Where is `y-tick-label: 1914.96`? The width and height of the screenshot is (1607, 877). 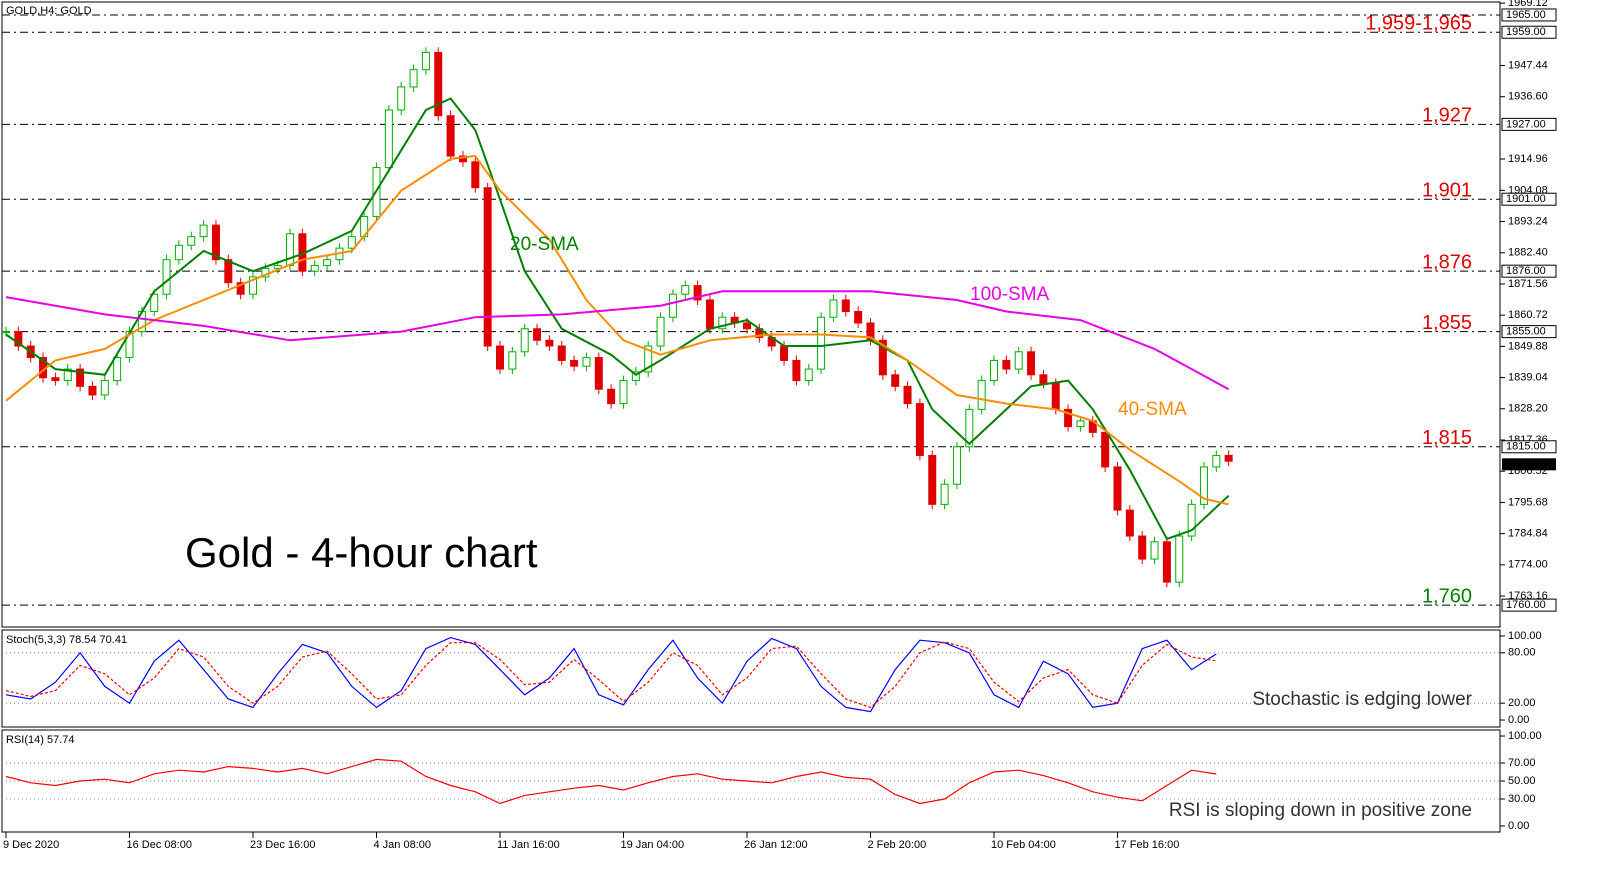
y-tick-label: 1914.96 is located at coordinates (1528, 159).